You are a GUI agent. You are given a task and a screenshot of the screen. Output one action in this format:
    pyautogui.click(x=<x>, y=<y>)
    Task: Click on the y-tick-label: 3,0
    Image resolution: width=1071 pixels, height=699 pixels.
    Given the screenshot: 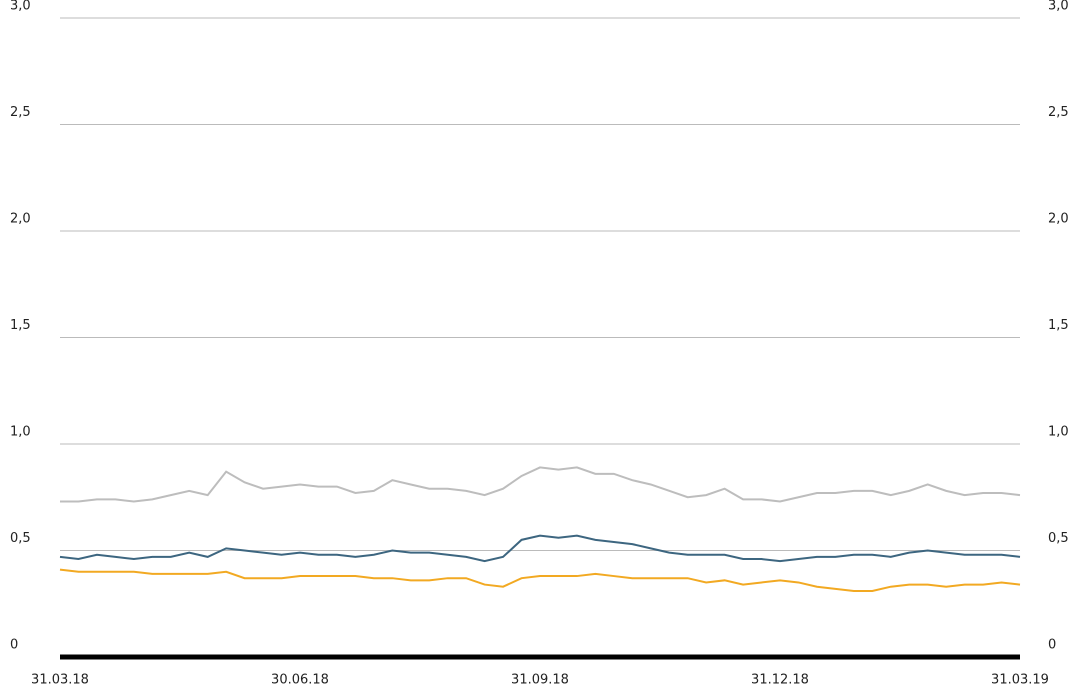 What is the action you would take?
    pyautogui.click(x=20, y=7)
    